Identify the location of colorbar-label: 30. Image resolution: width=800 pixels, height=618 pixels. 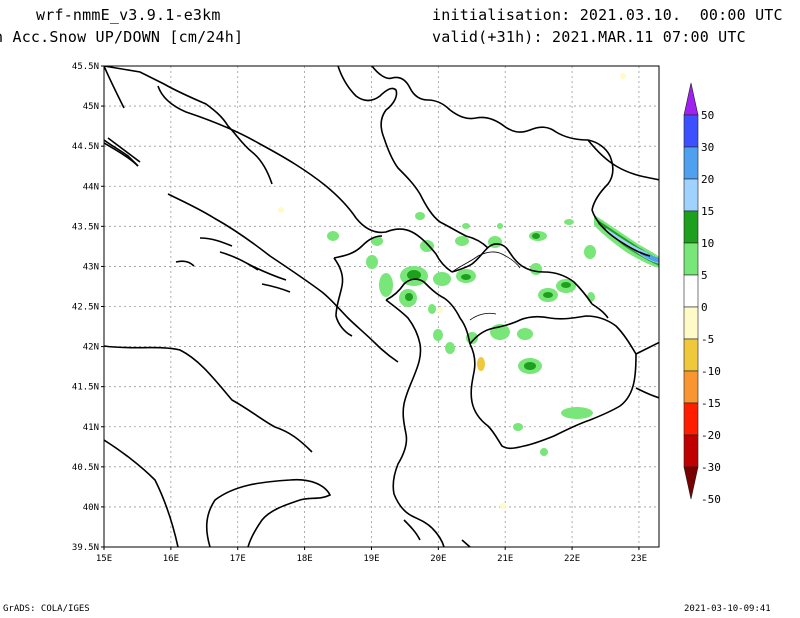
(707, 147).